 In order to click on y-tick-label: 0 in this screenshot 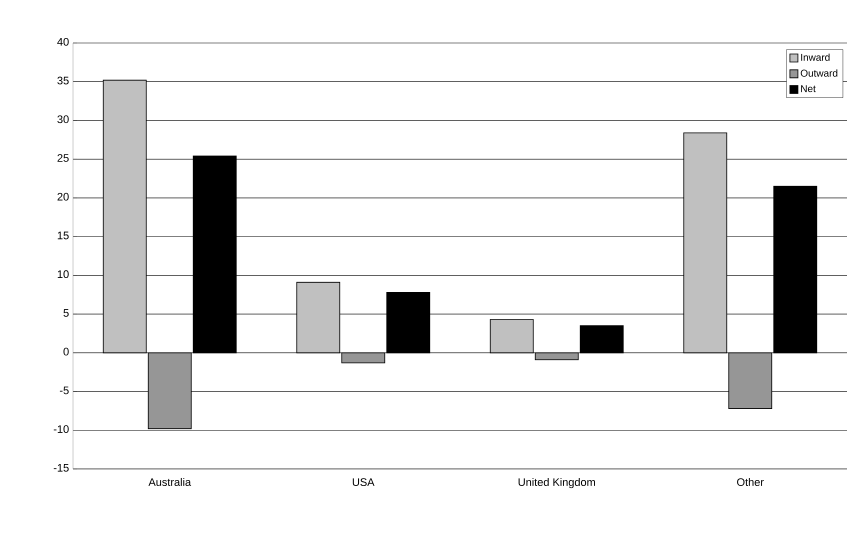, I will do `click(66, 352)`.